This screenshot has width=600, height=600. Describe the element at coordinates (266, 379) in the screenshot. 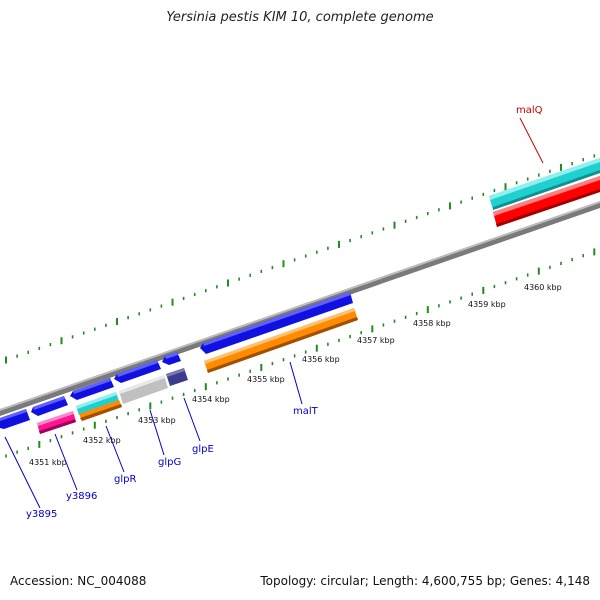

I see `kbp-label-4355: 4355 kbp` at that location.